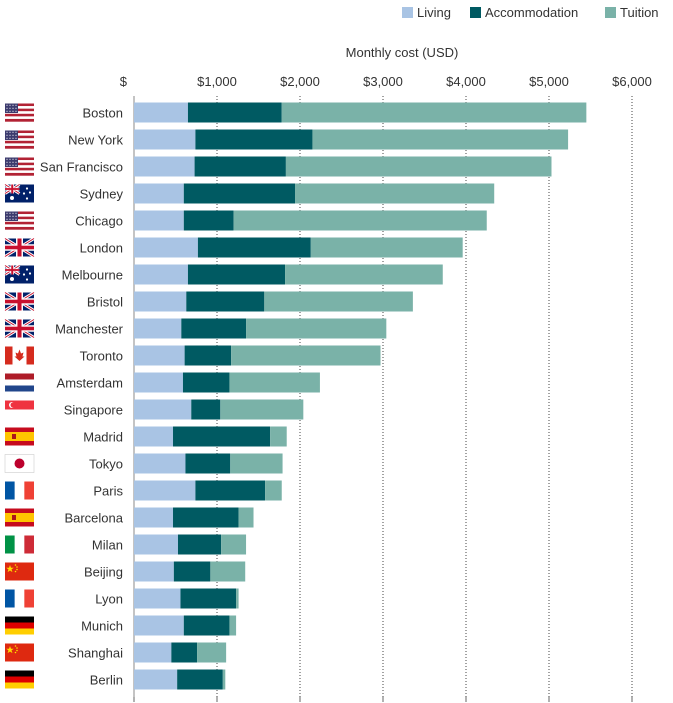 Image resolution: width=673 pixels, height=703 pixels. What do you see at coordinates (395, 193) in the screenshot?
I see `bar-sydney-tuition` at bounding box center [395, 193].